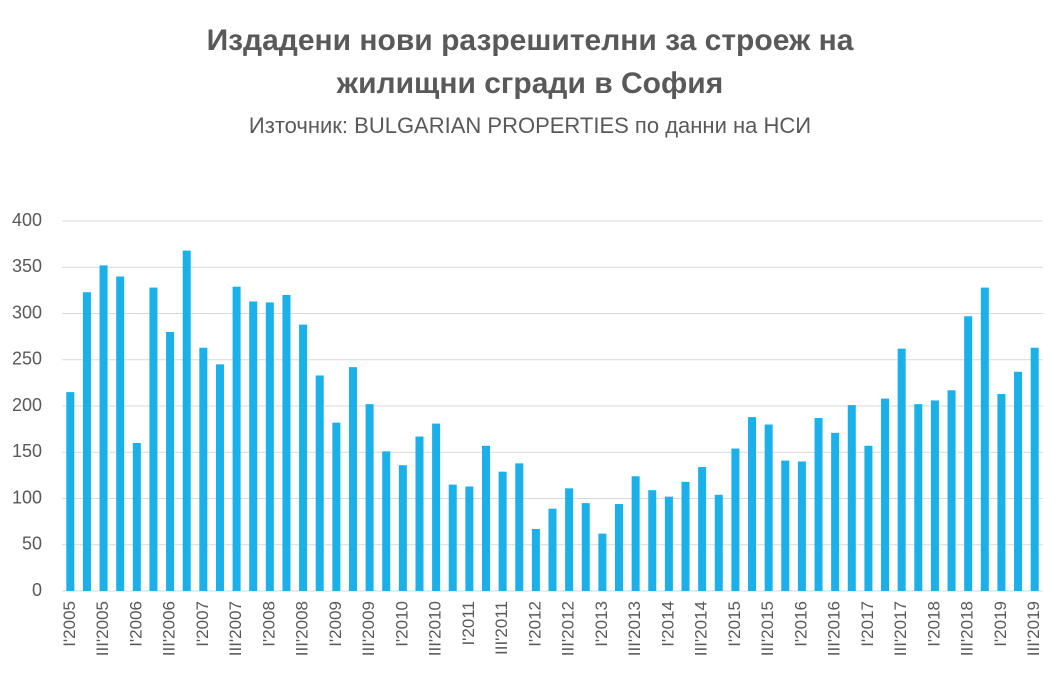 Image resolution: width=1063 pixels, height=695 pixels. Describe the element at coordinates (834, 628) in the screenshot. I see `x-tick-label: III'2016` at that location.